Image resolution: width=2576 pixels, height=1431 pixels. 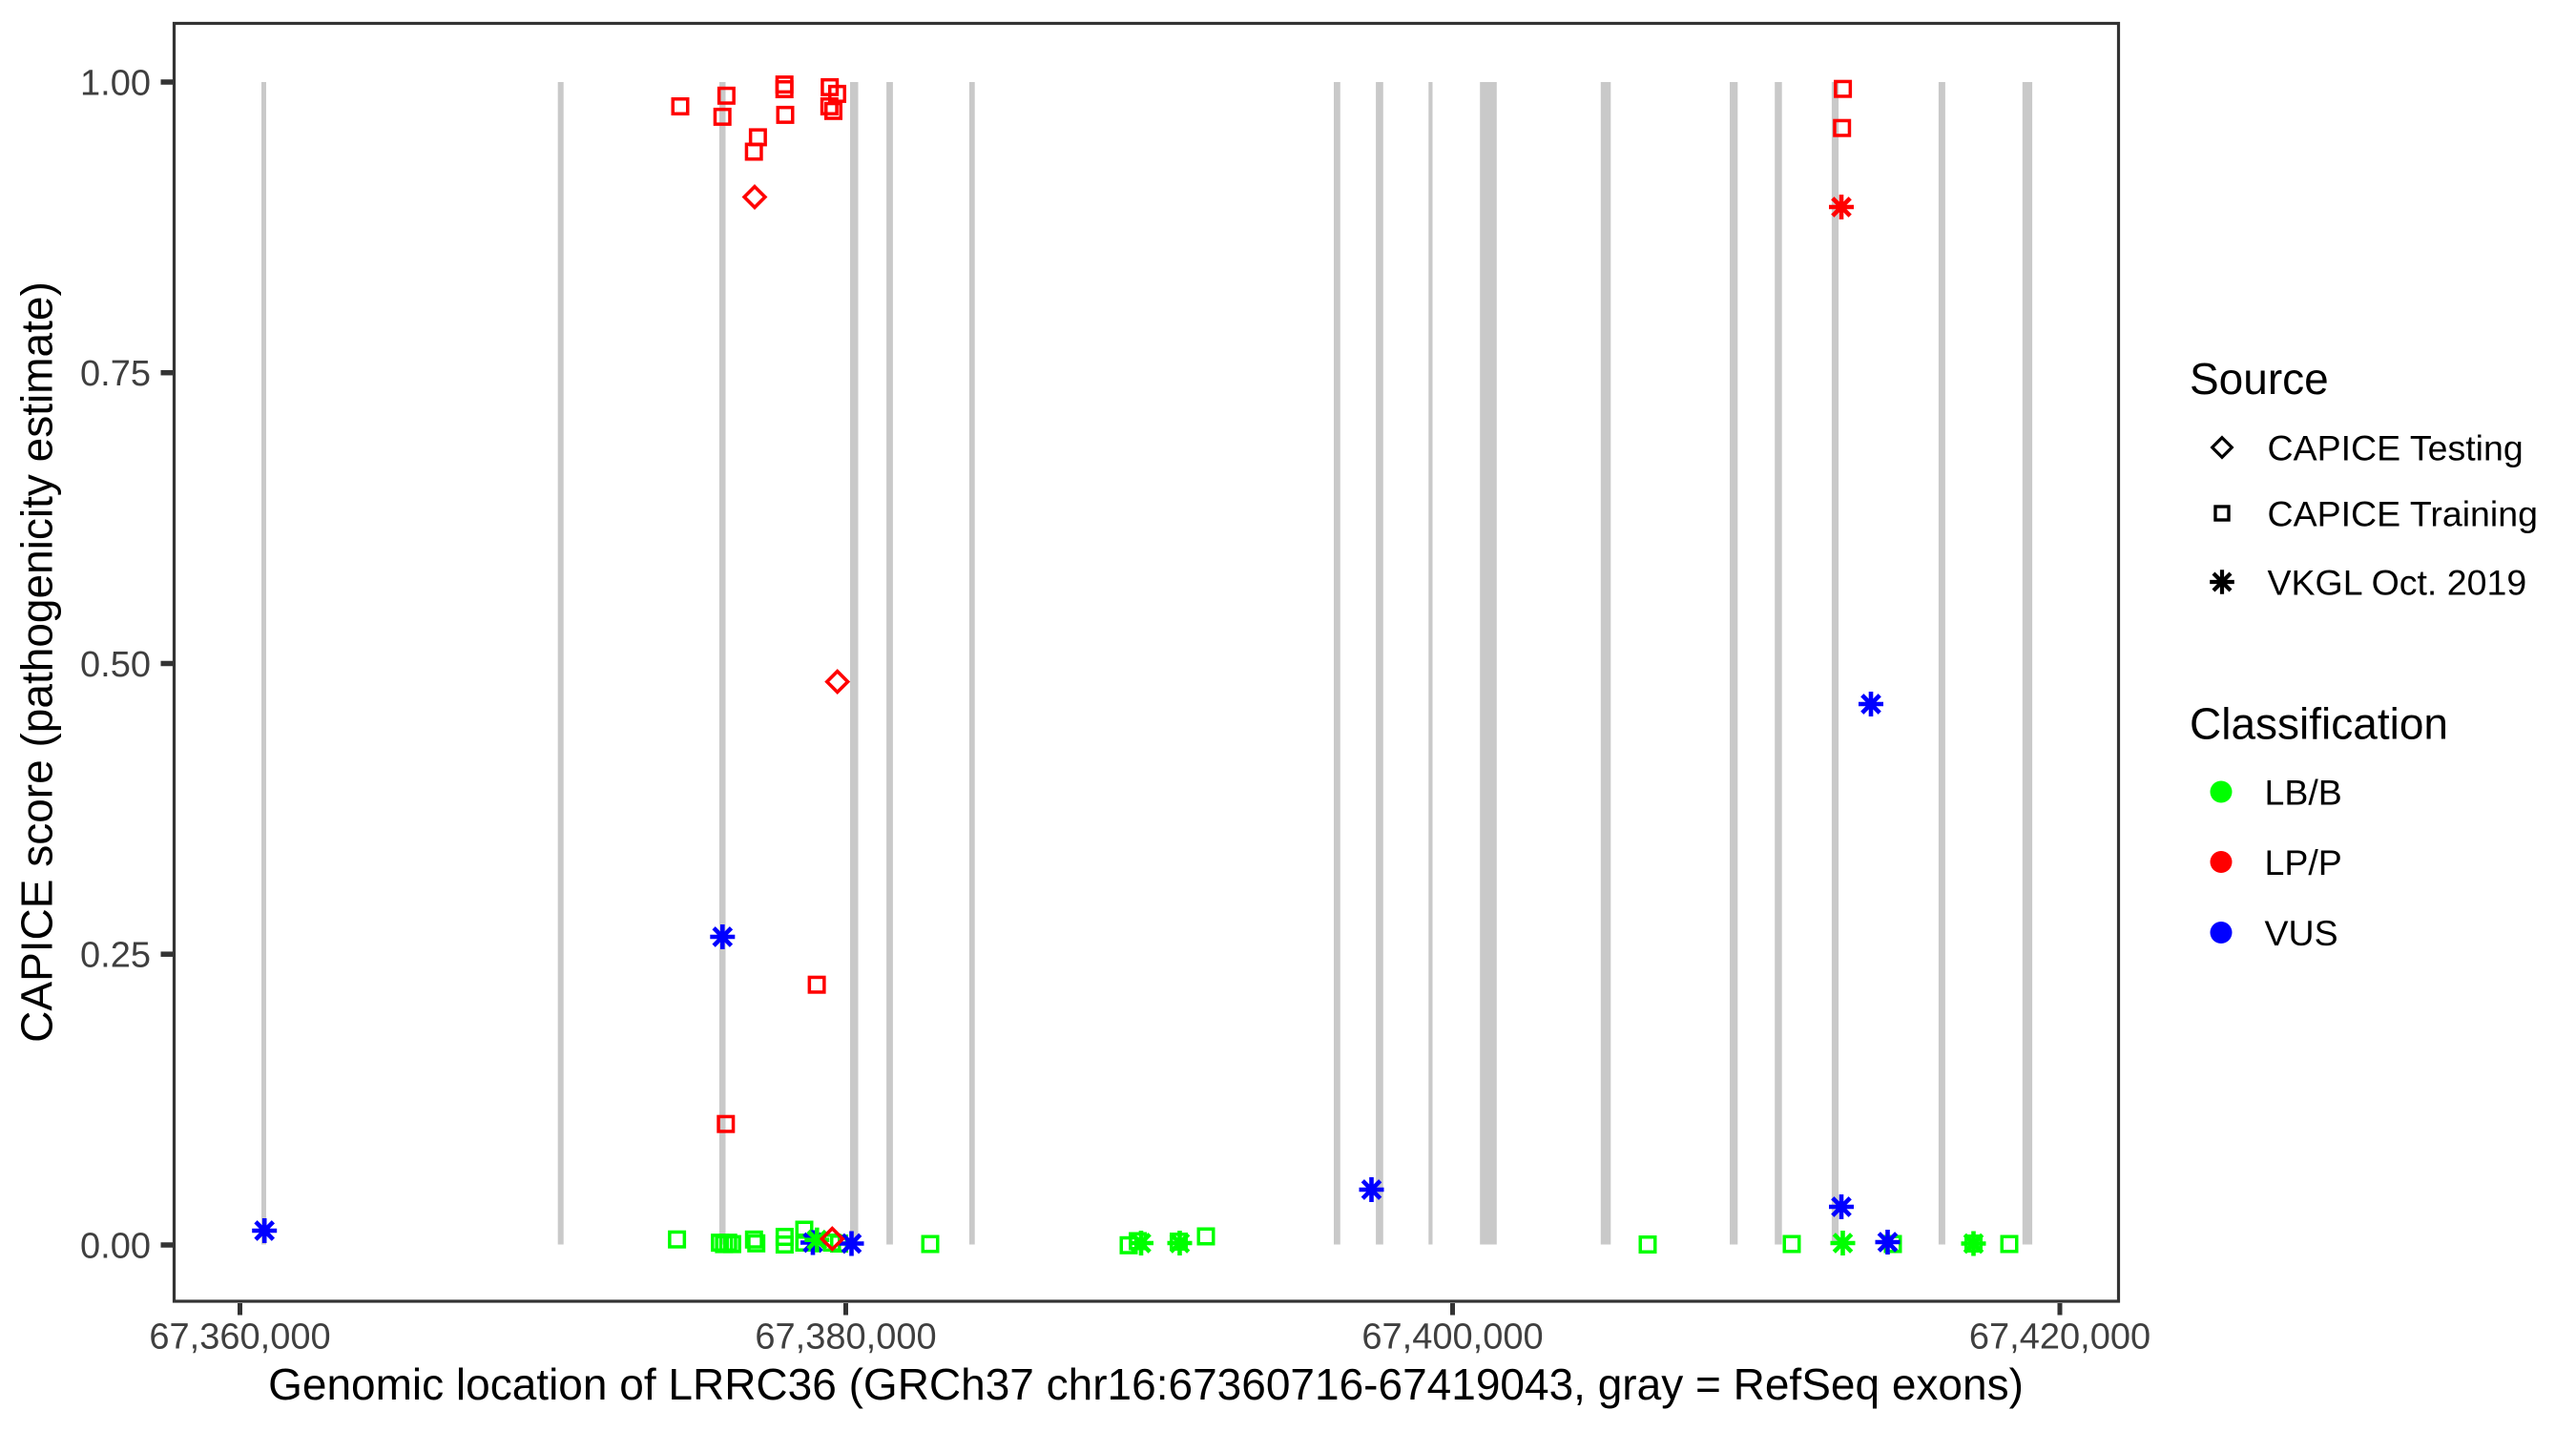 What do you see at coordinates (845, 1337) in the screenshot?
I see `svg-text: 67,380,000` at bounding box center [845, 1337].